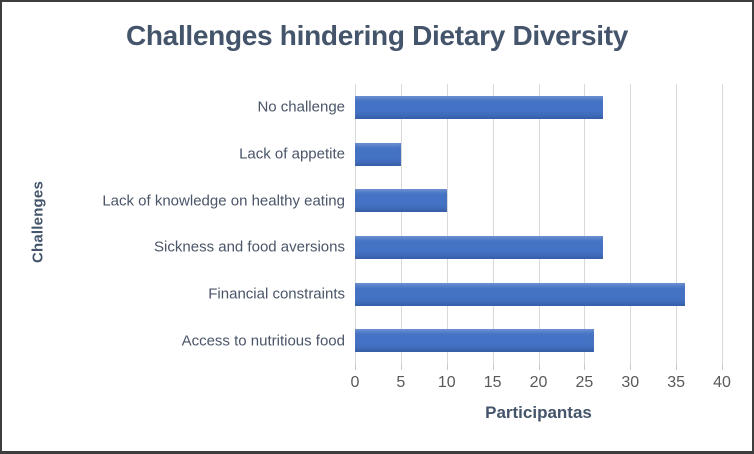  I want to click on category-label: No challenge, so click(301, 107).